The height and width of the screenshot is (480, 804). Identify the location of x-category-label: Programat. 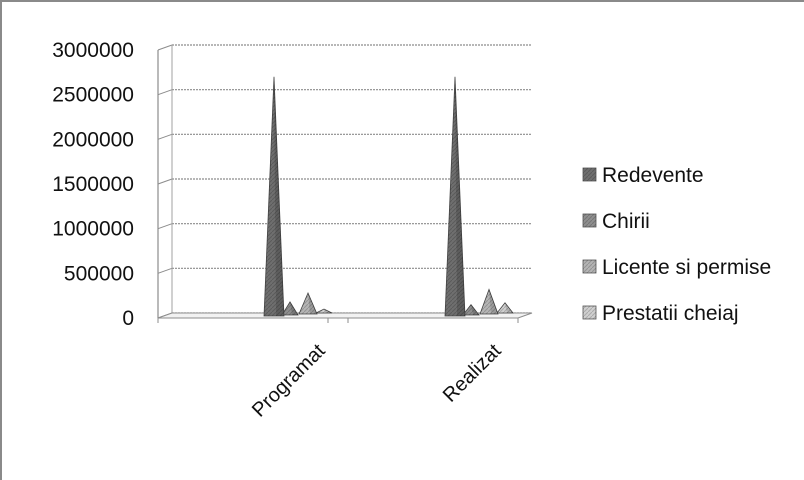
(289, 381).